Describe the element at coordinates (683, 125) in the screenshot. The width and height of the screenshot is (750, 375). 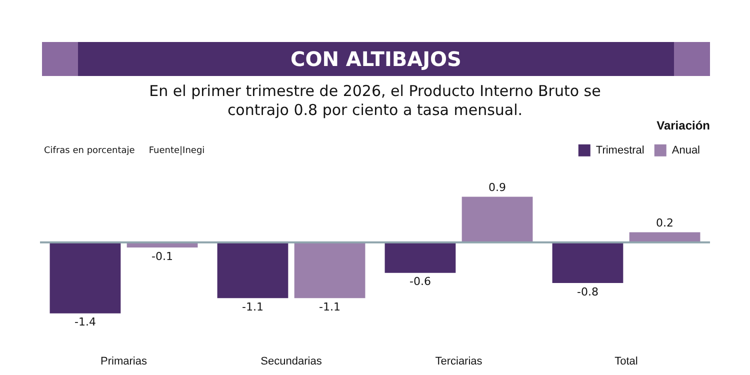
I see `legend-title: Variación` at that location.